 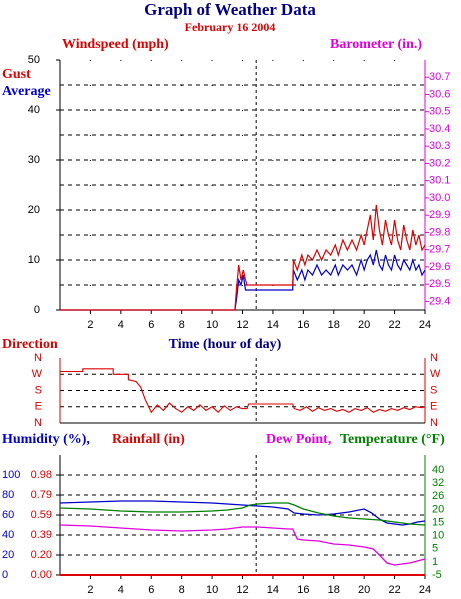 What do you see at coordinates (376, 44) in the screenshot?
I see `barometer-axis-title: Barometer (in.)` at bounding box center [376, 44].